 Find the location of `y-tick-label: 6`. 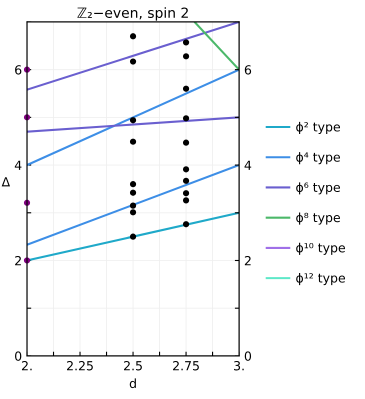

y-tick-label: 6 is located at coordinates (18, 70).